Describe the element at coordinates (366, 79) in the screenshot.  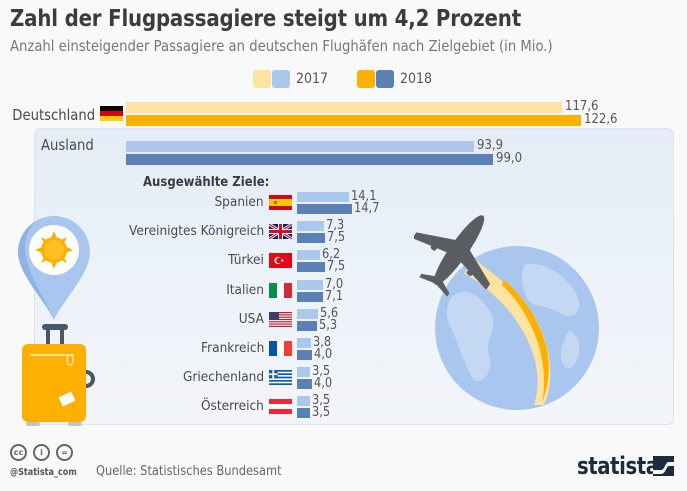
I see `legend-swatch-2018-yellow` at that location.